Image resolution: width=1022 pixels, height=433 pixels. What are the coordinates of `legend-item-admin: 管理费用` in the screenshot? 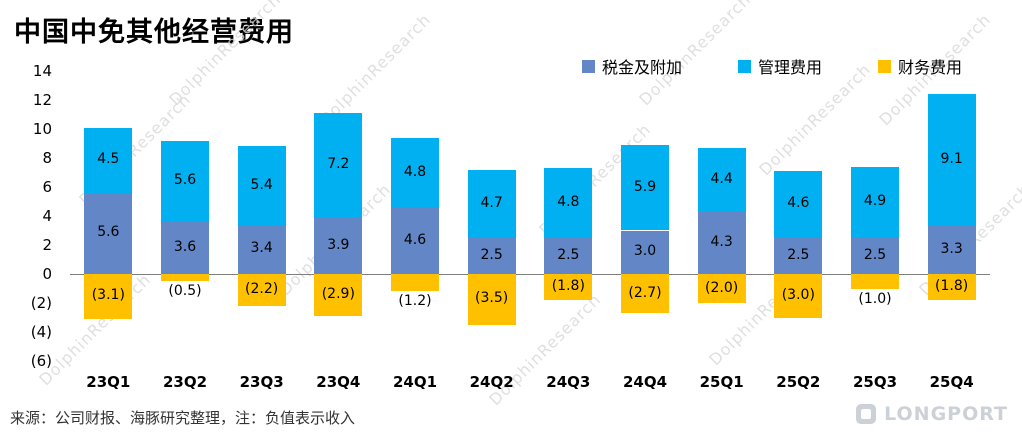 It's located at (779, 66).